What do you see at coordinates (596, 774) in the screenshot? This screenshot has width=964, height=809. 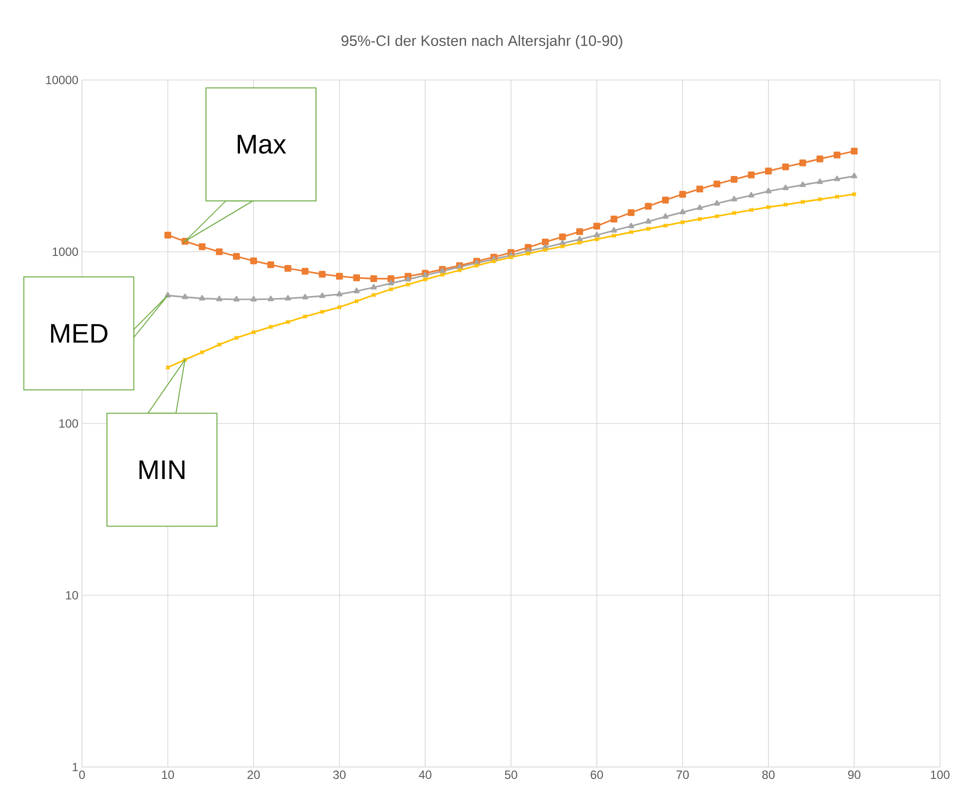 I see `x-tick-label: 60` at bounding box center [596, 774].